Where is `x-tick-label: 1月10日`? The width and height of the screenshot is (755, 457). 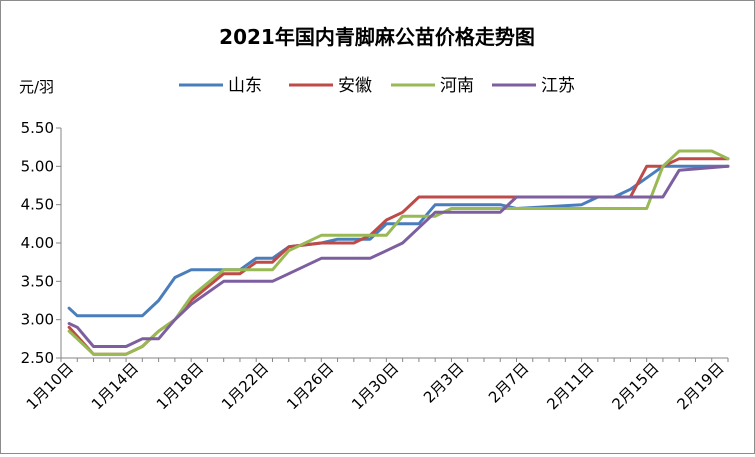
x-tick-label: 1月10日 is located at coordinates (50, 386).